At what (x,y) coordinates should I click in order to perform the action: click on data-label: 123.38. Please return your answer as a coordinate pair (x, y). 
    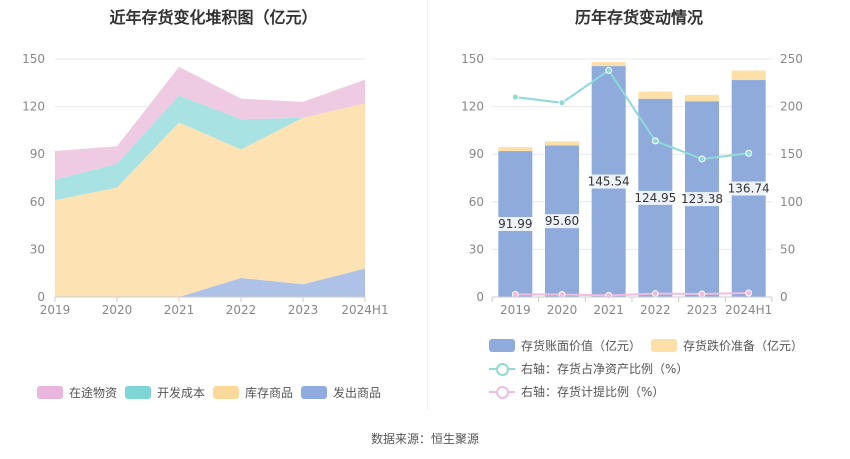
    Looking at the image, I should click on (702, 199).